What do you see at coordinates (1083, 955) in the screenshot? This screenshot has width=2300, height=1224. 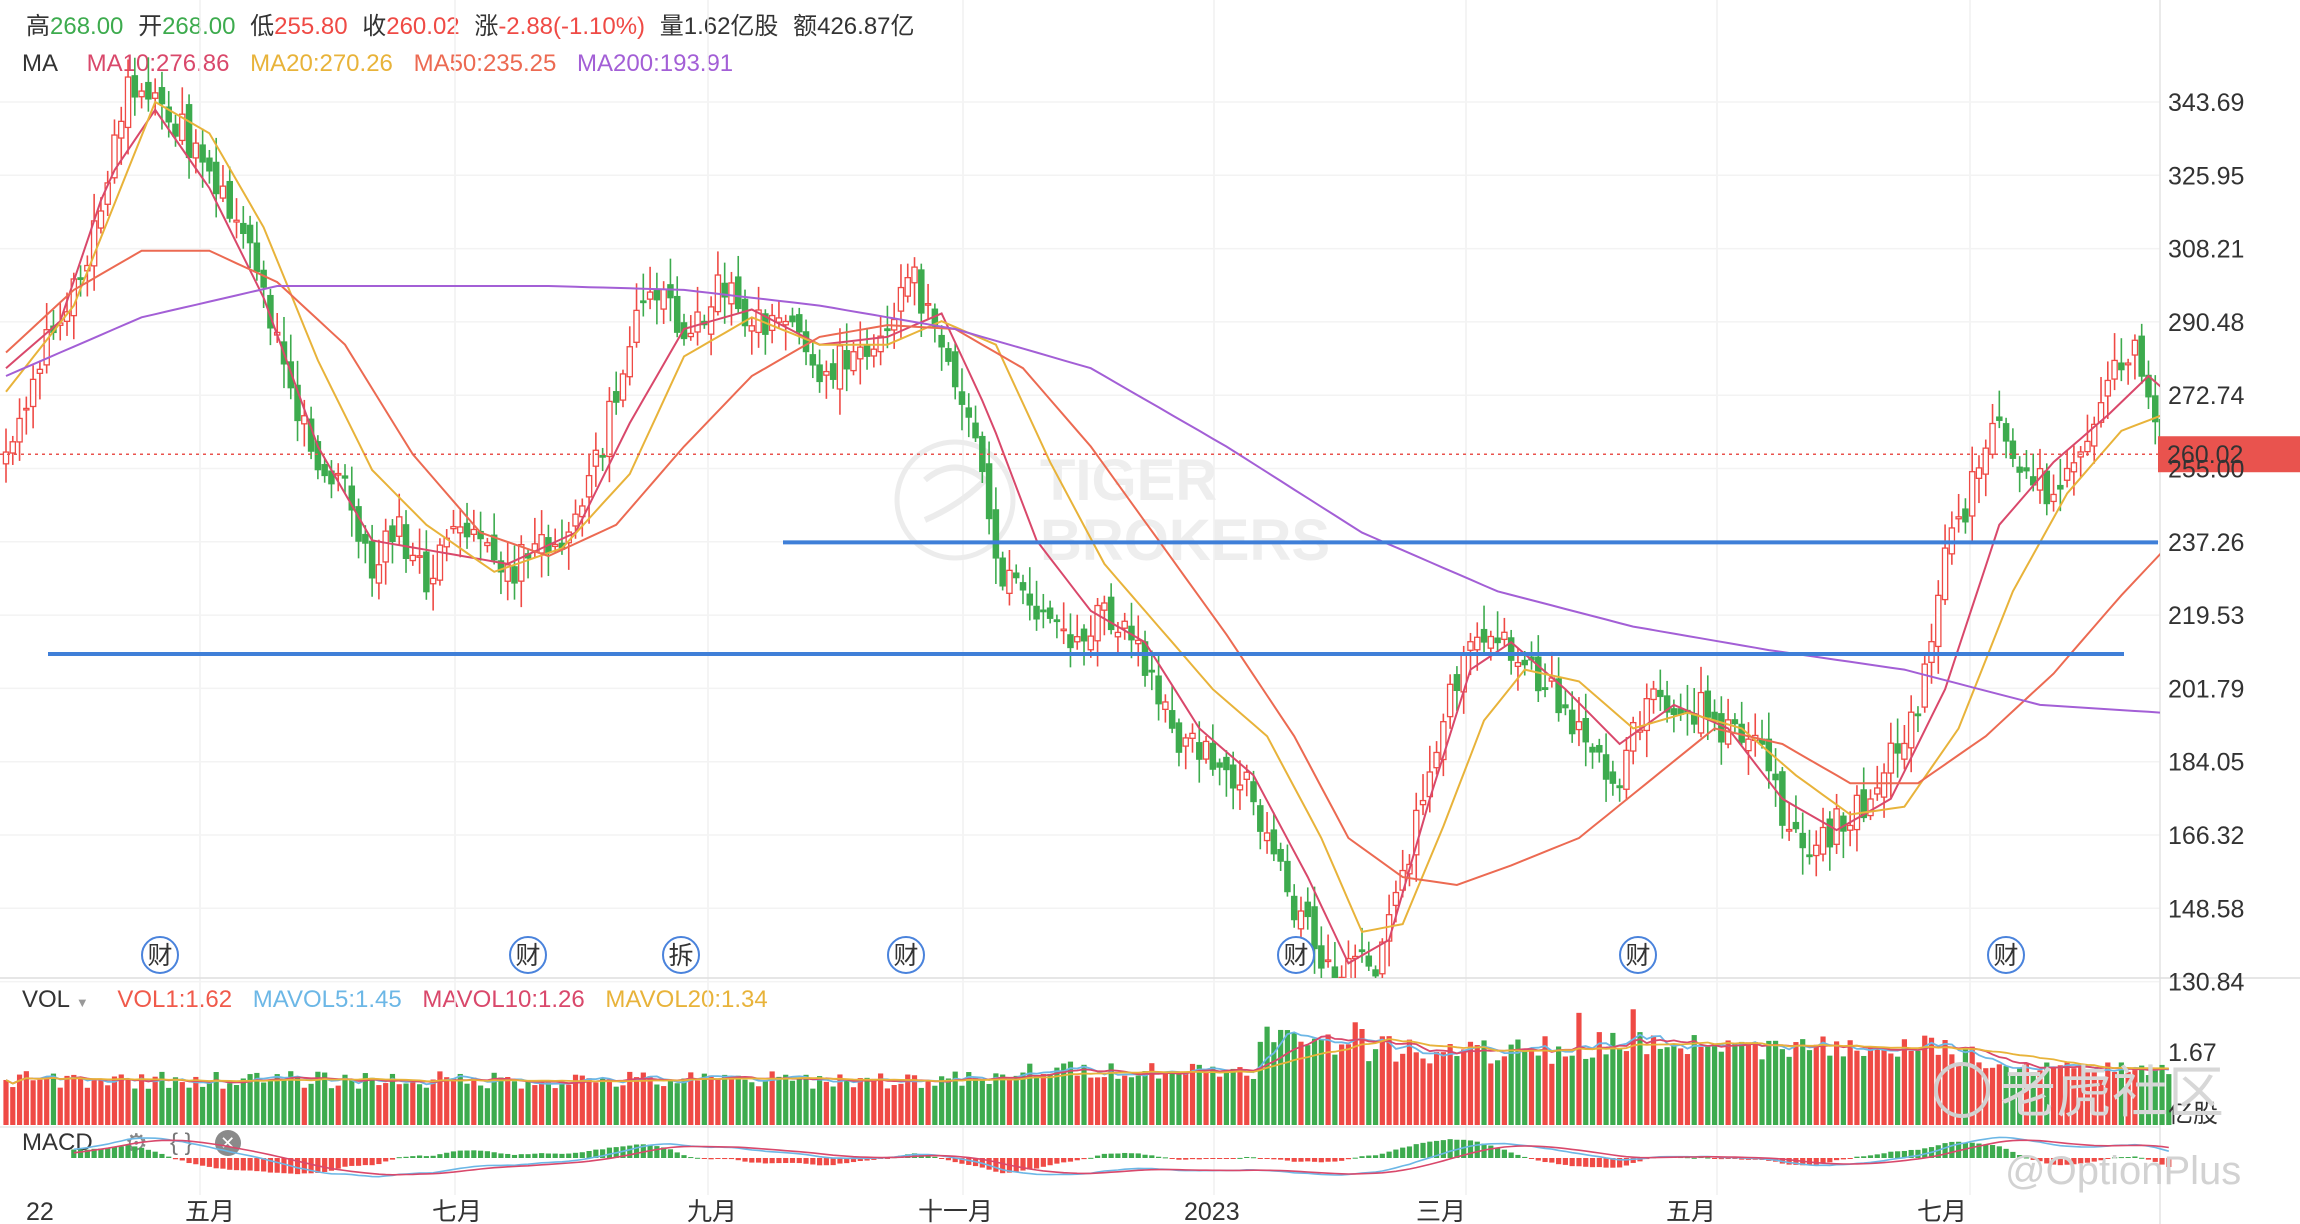 I see `event-markers: 财财拆财财财财` at bounding box center [1083, 955].